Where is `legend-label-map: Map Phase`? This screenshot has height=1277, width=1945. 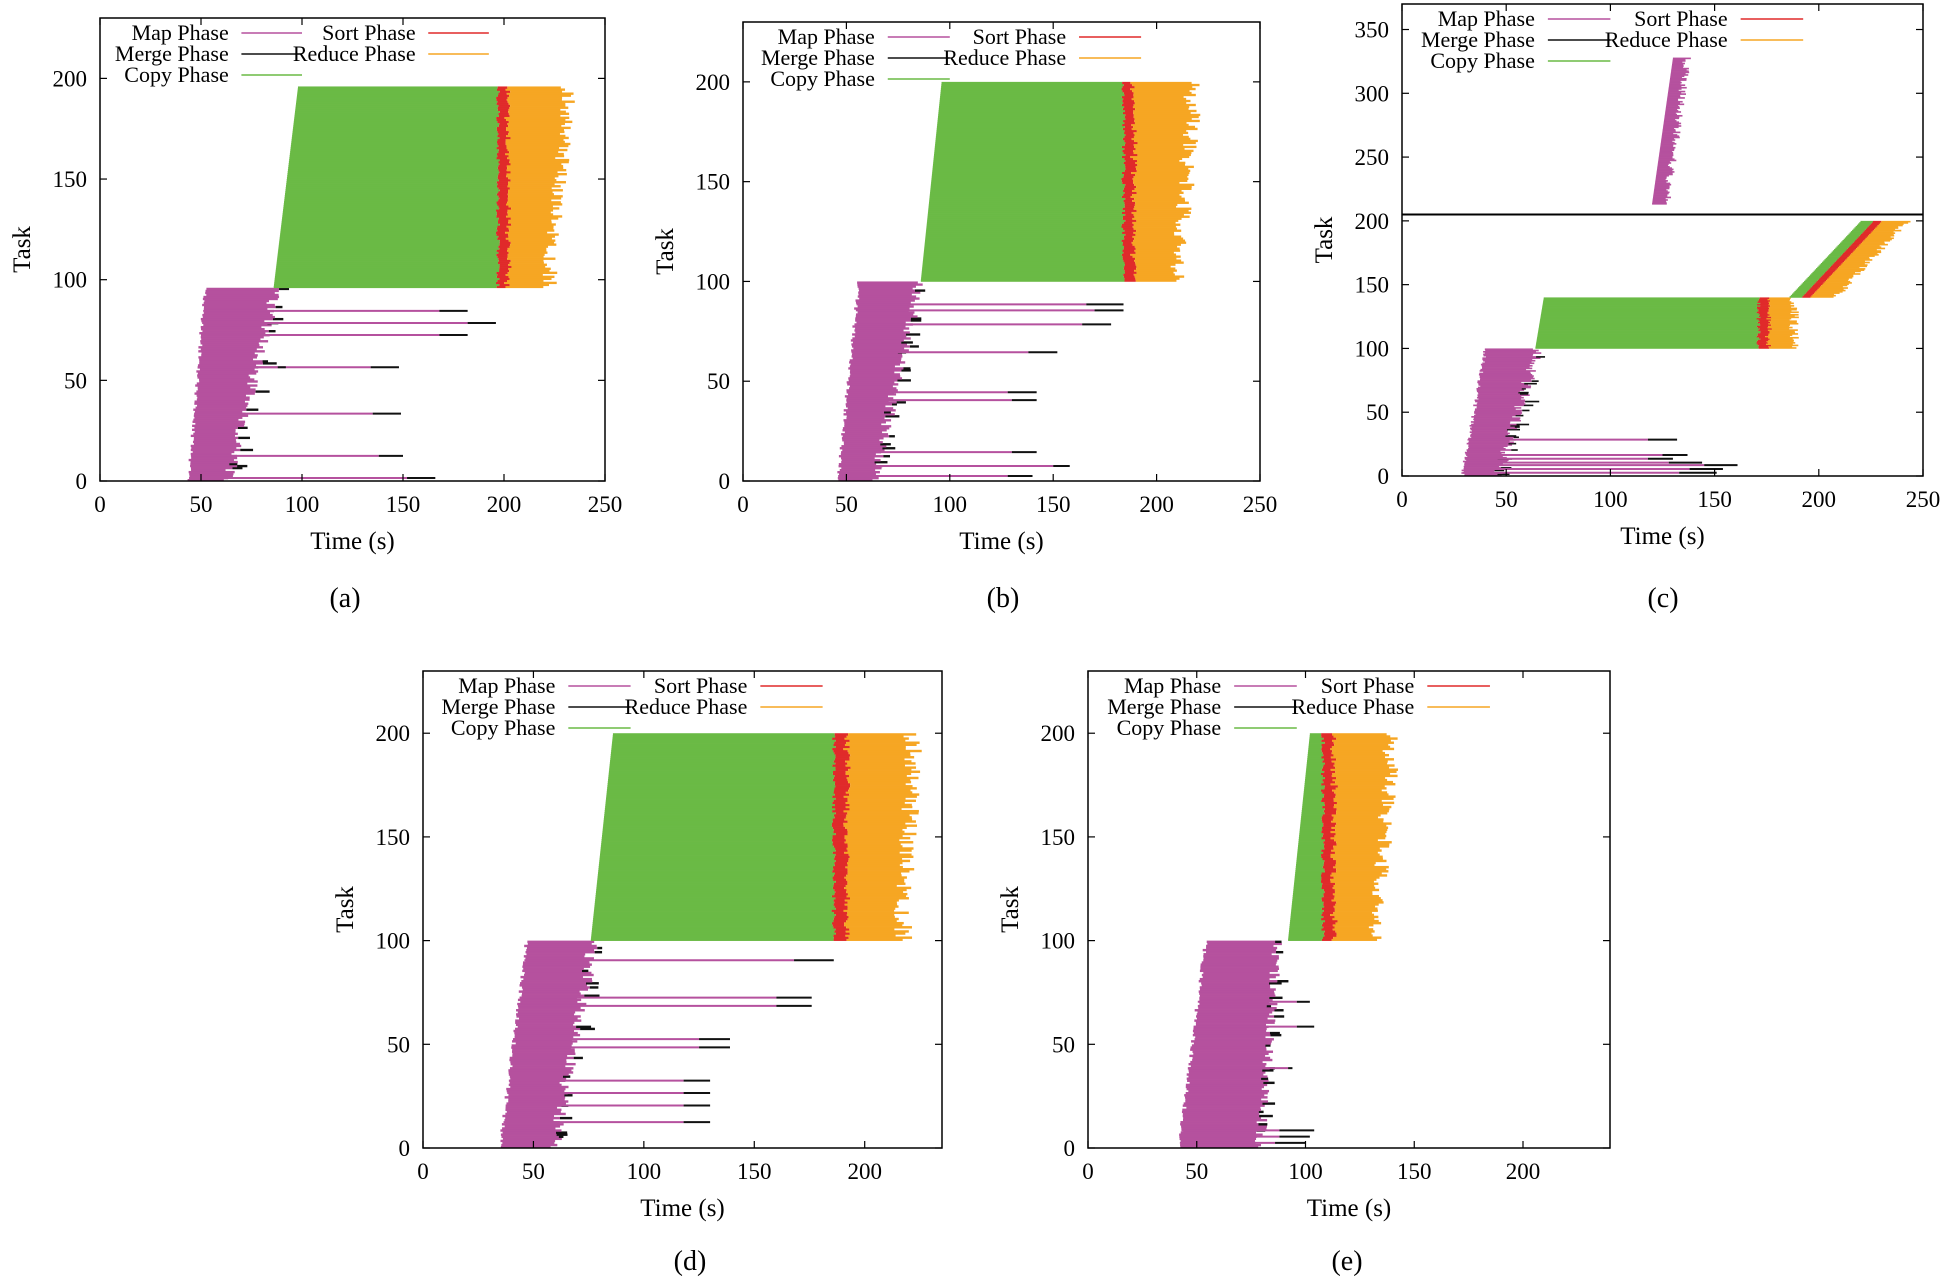
legend-label-map: Map Phase is located at coordinates (180, 32).